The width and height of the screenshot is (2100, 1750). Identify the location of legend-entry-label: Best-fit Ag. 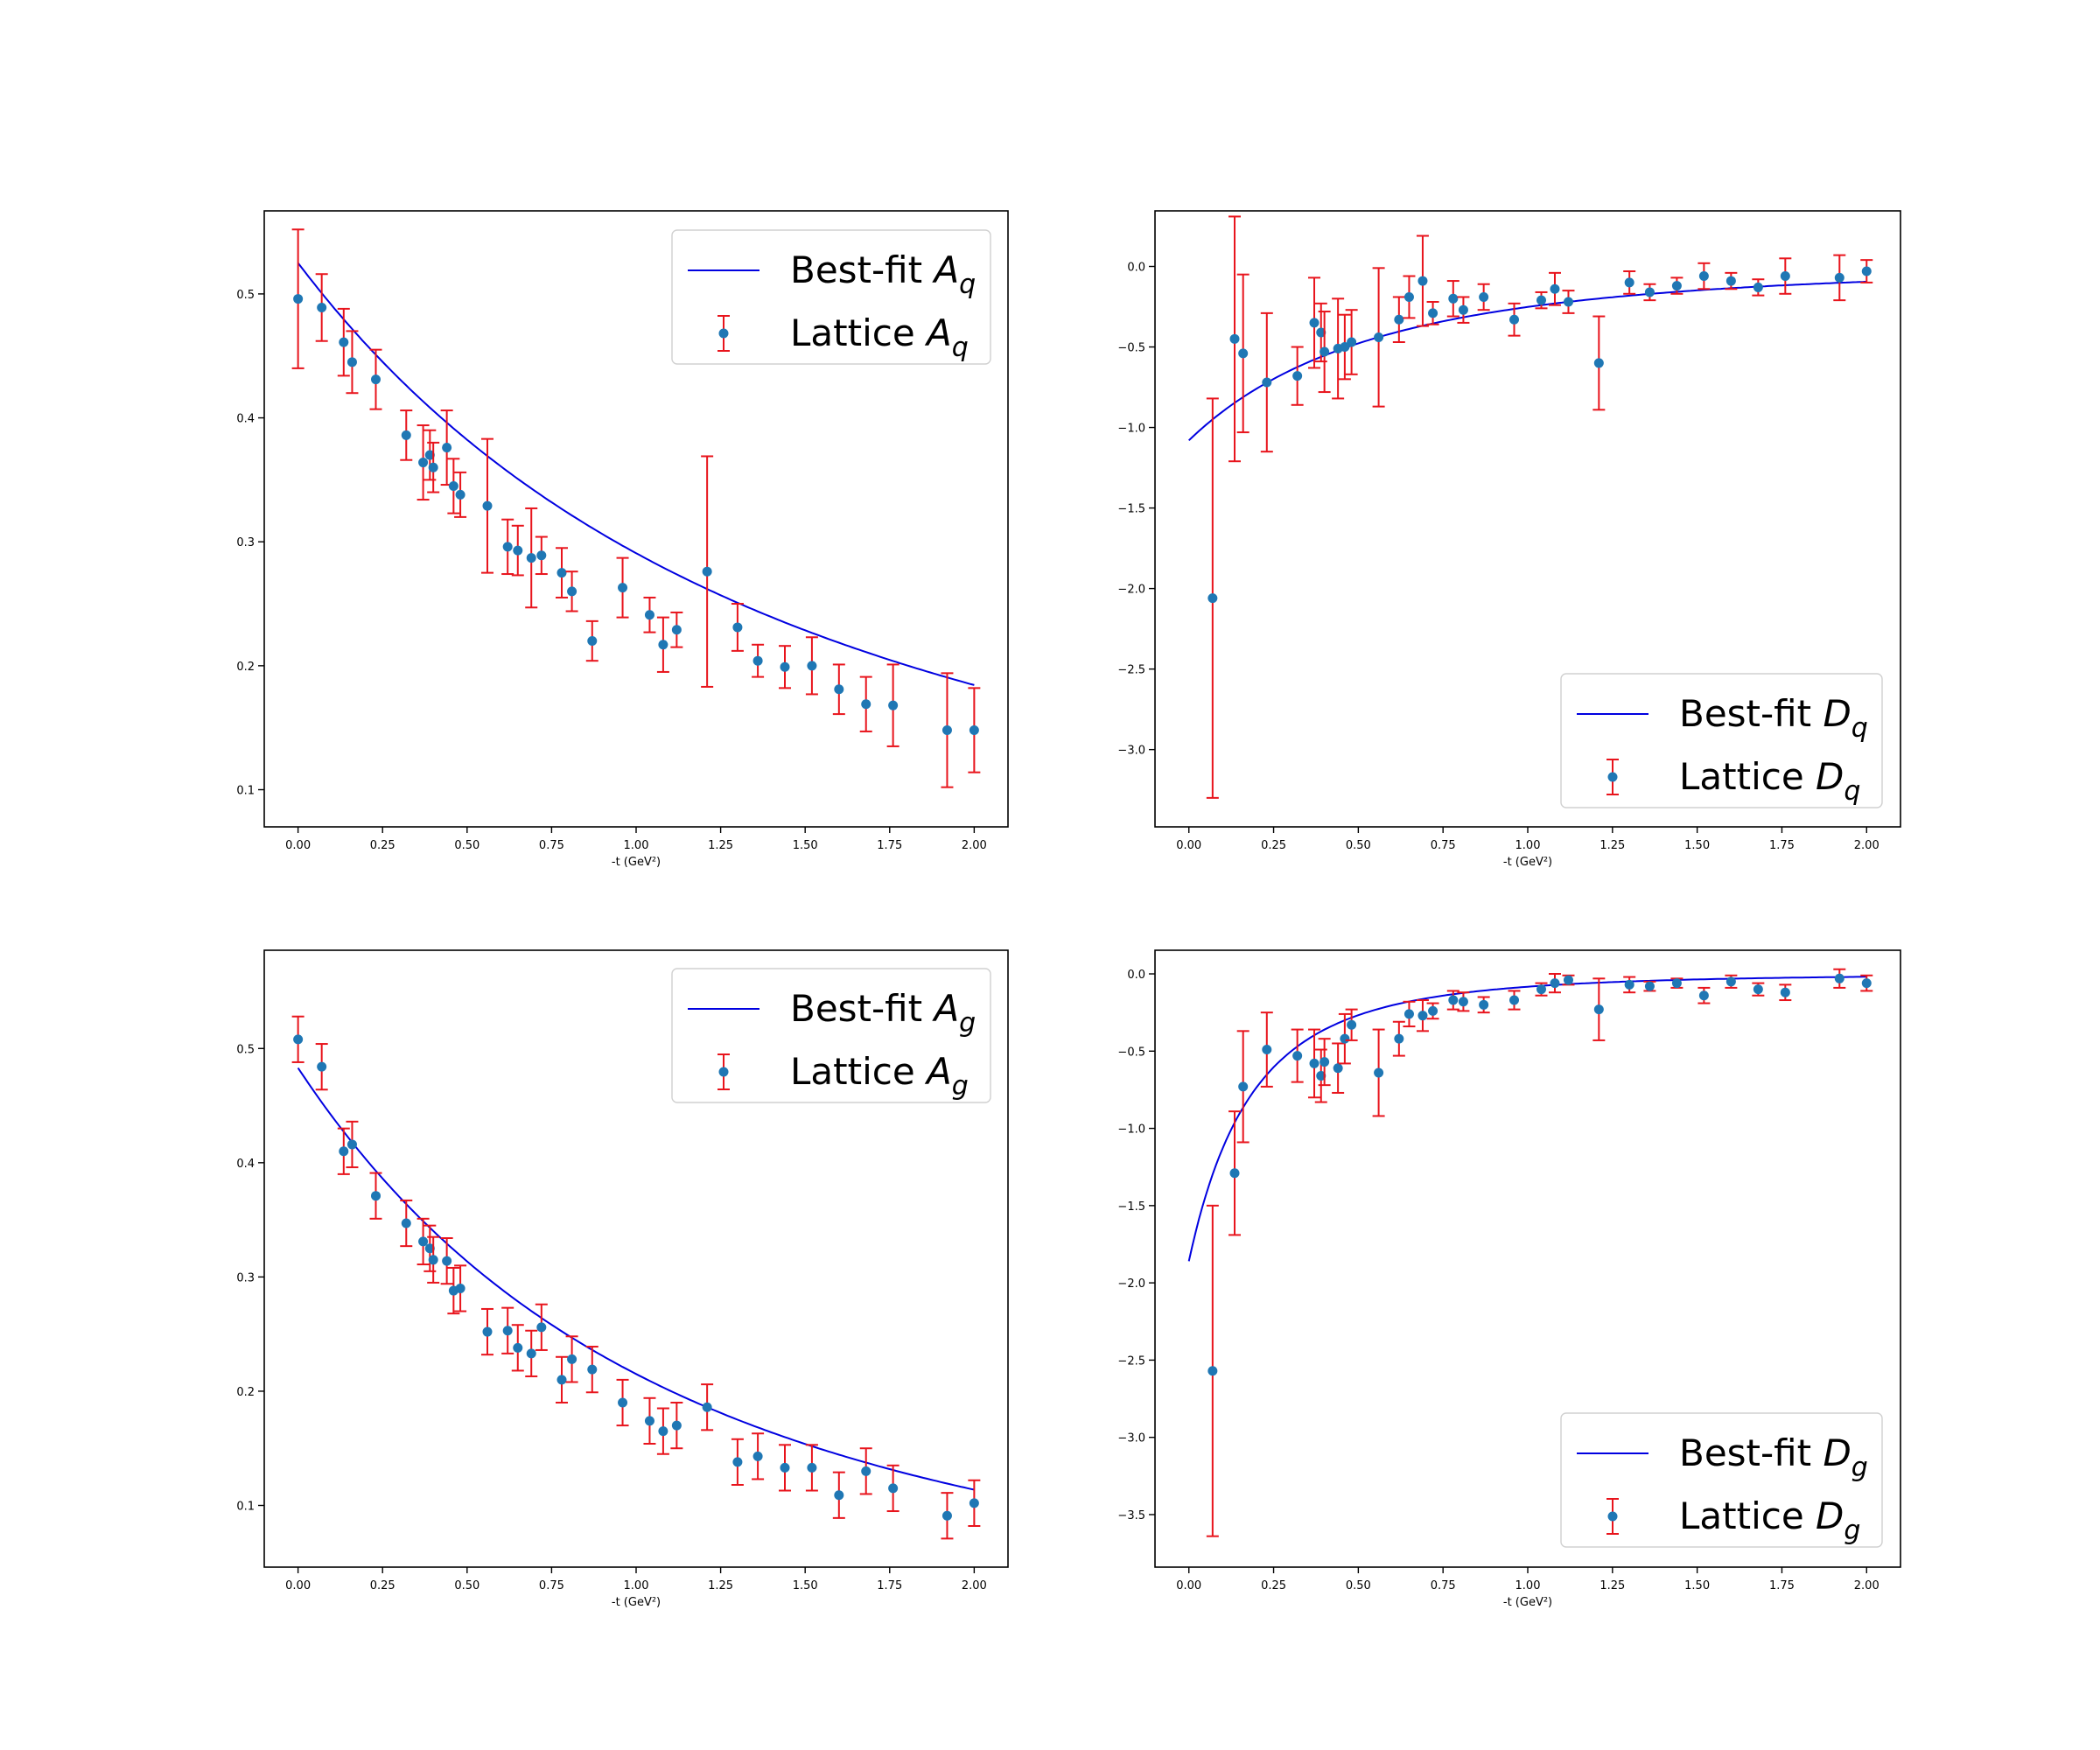
(883, 1013).